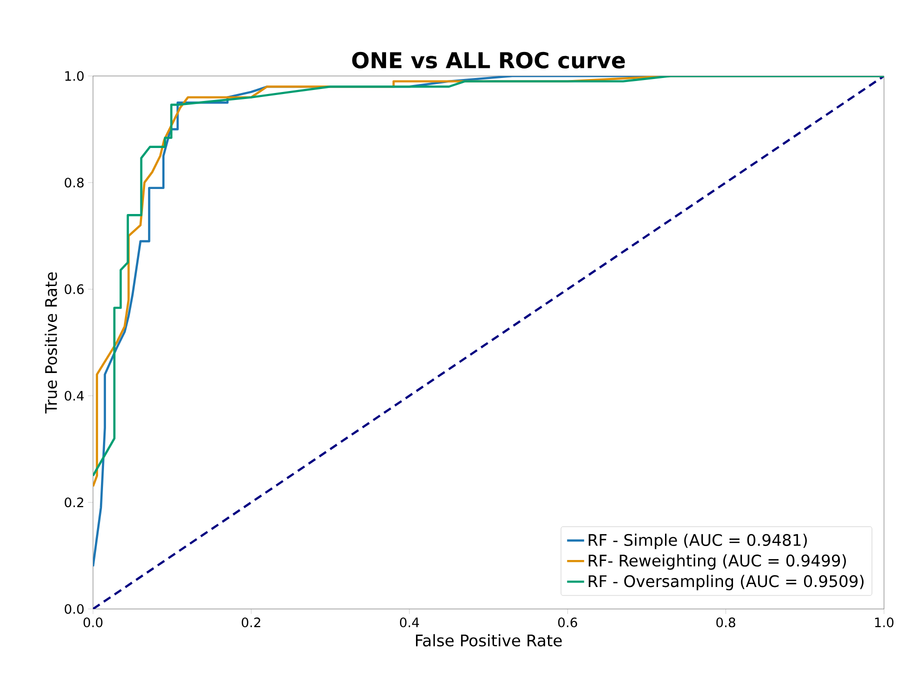 The height and width of the screenshot is (680, 901). What do you see at coordinates (726, 582) in the screenshot?
I see `legend-label: RF - Oversampling (AUC = 0.9509)` at bounding box center [726, 582].